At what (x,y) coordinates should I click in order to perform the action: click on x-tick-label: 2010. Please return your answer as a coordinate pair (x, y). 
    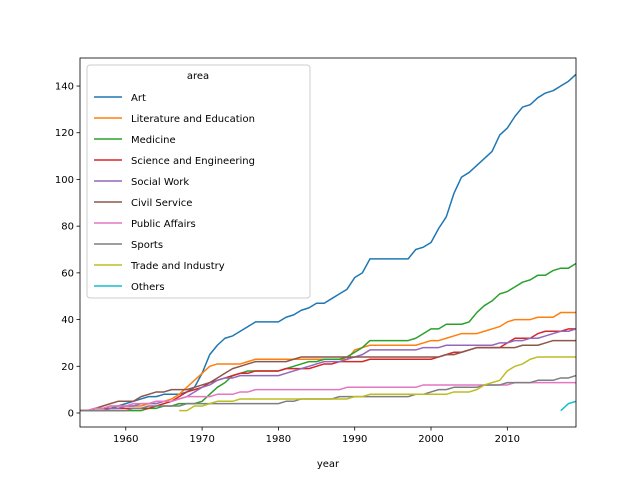
    Looking at the image, I should click on (507, 439).